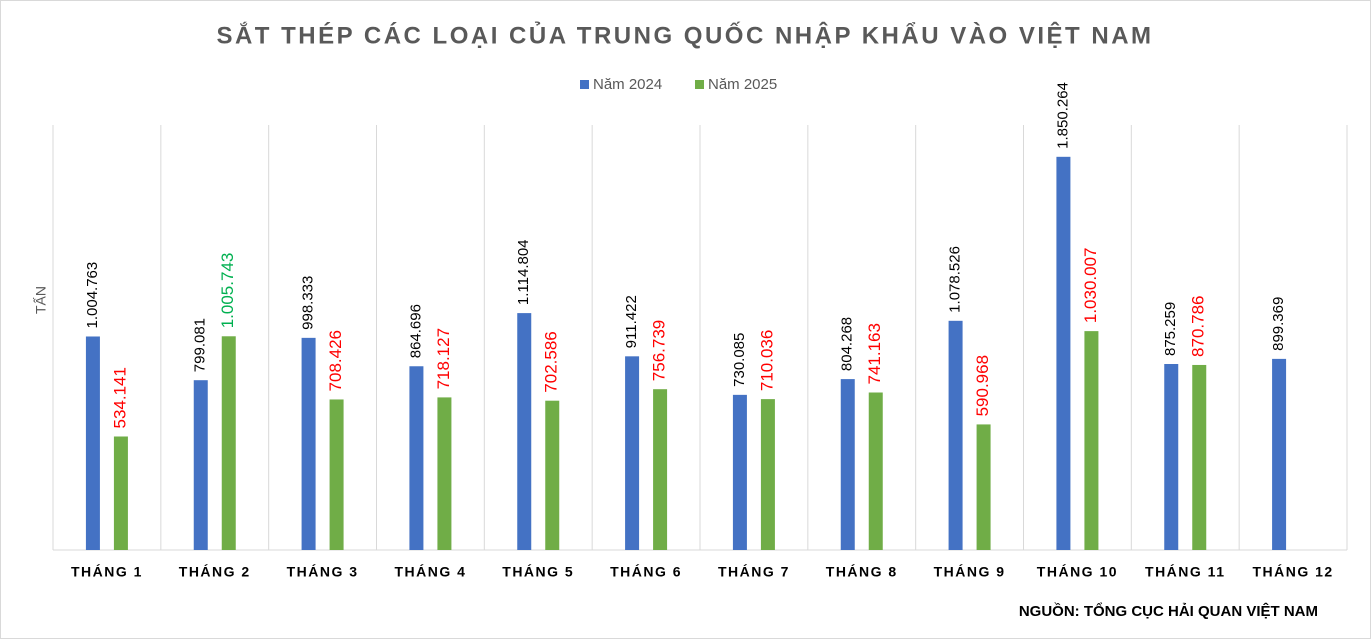 The image size is (1371, 639). What do you see at coordinates (1062, 115) in the screenshot?
I see `value-label: 1.850.264` at bounding box center [1062, 115].